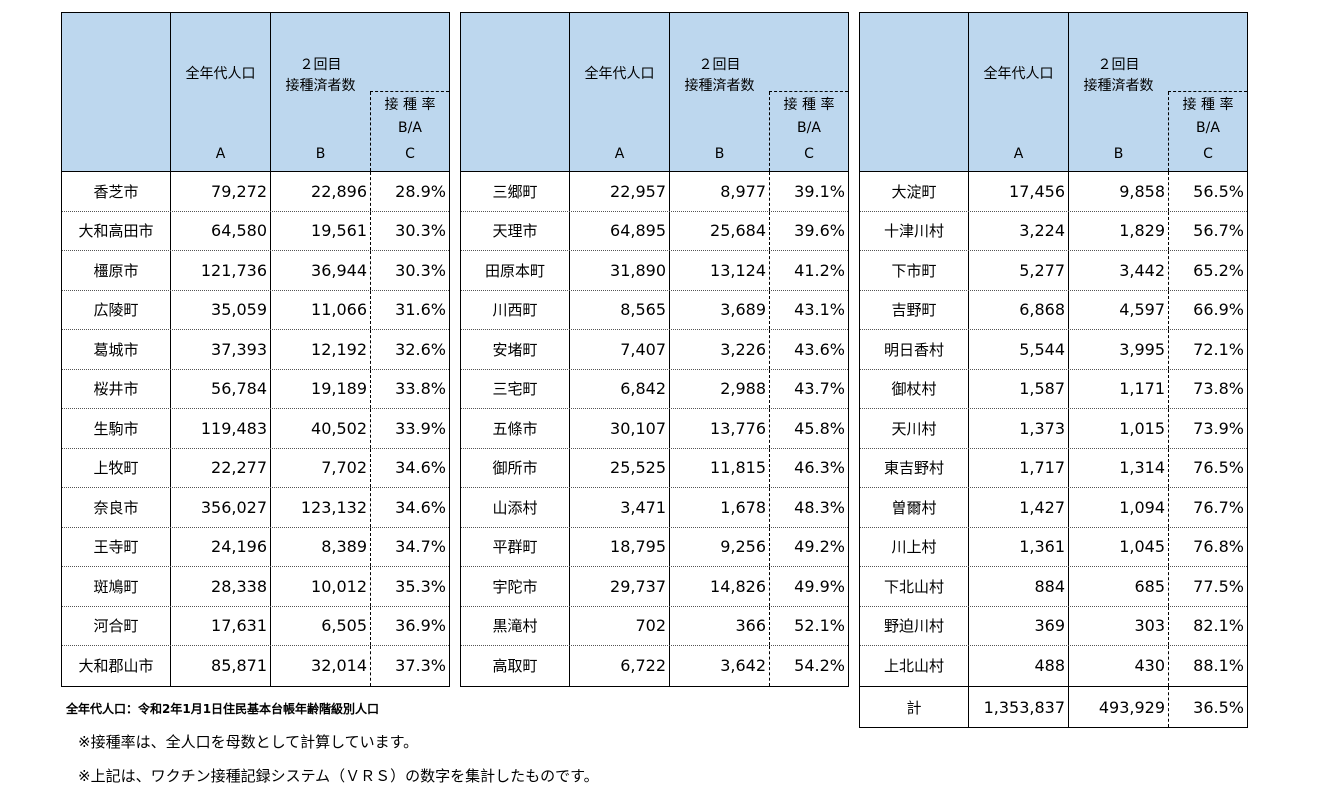  What do you see at coordinates (515, 586) in the screenshot?
I see `municipality-name: 宇陀市` at bounding box center [515, 586].